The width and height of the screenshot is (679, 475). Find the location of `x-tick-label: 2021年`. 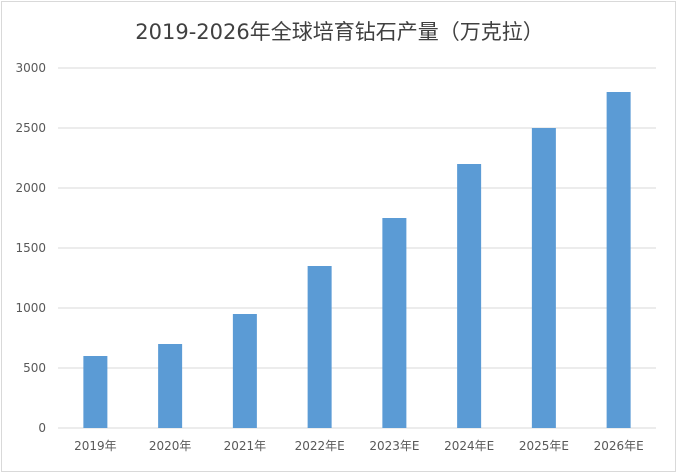

x-tick-label: 2021年 is located at coordinates (245, 446).